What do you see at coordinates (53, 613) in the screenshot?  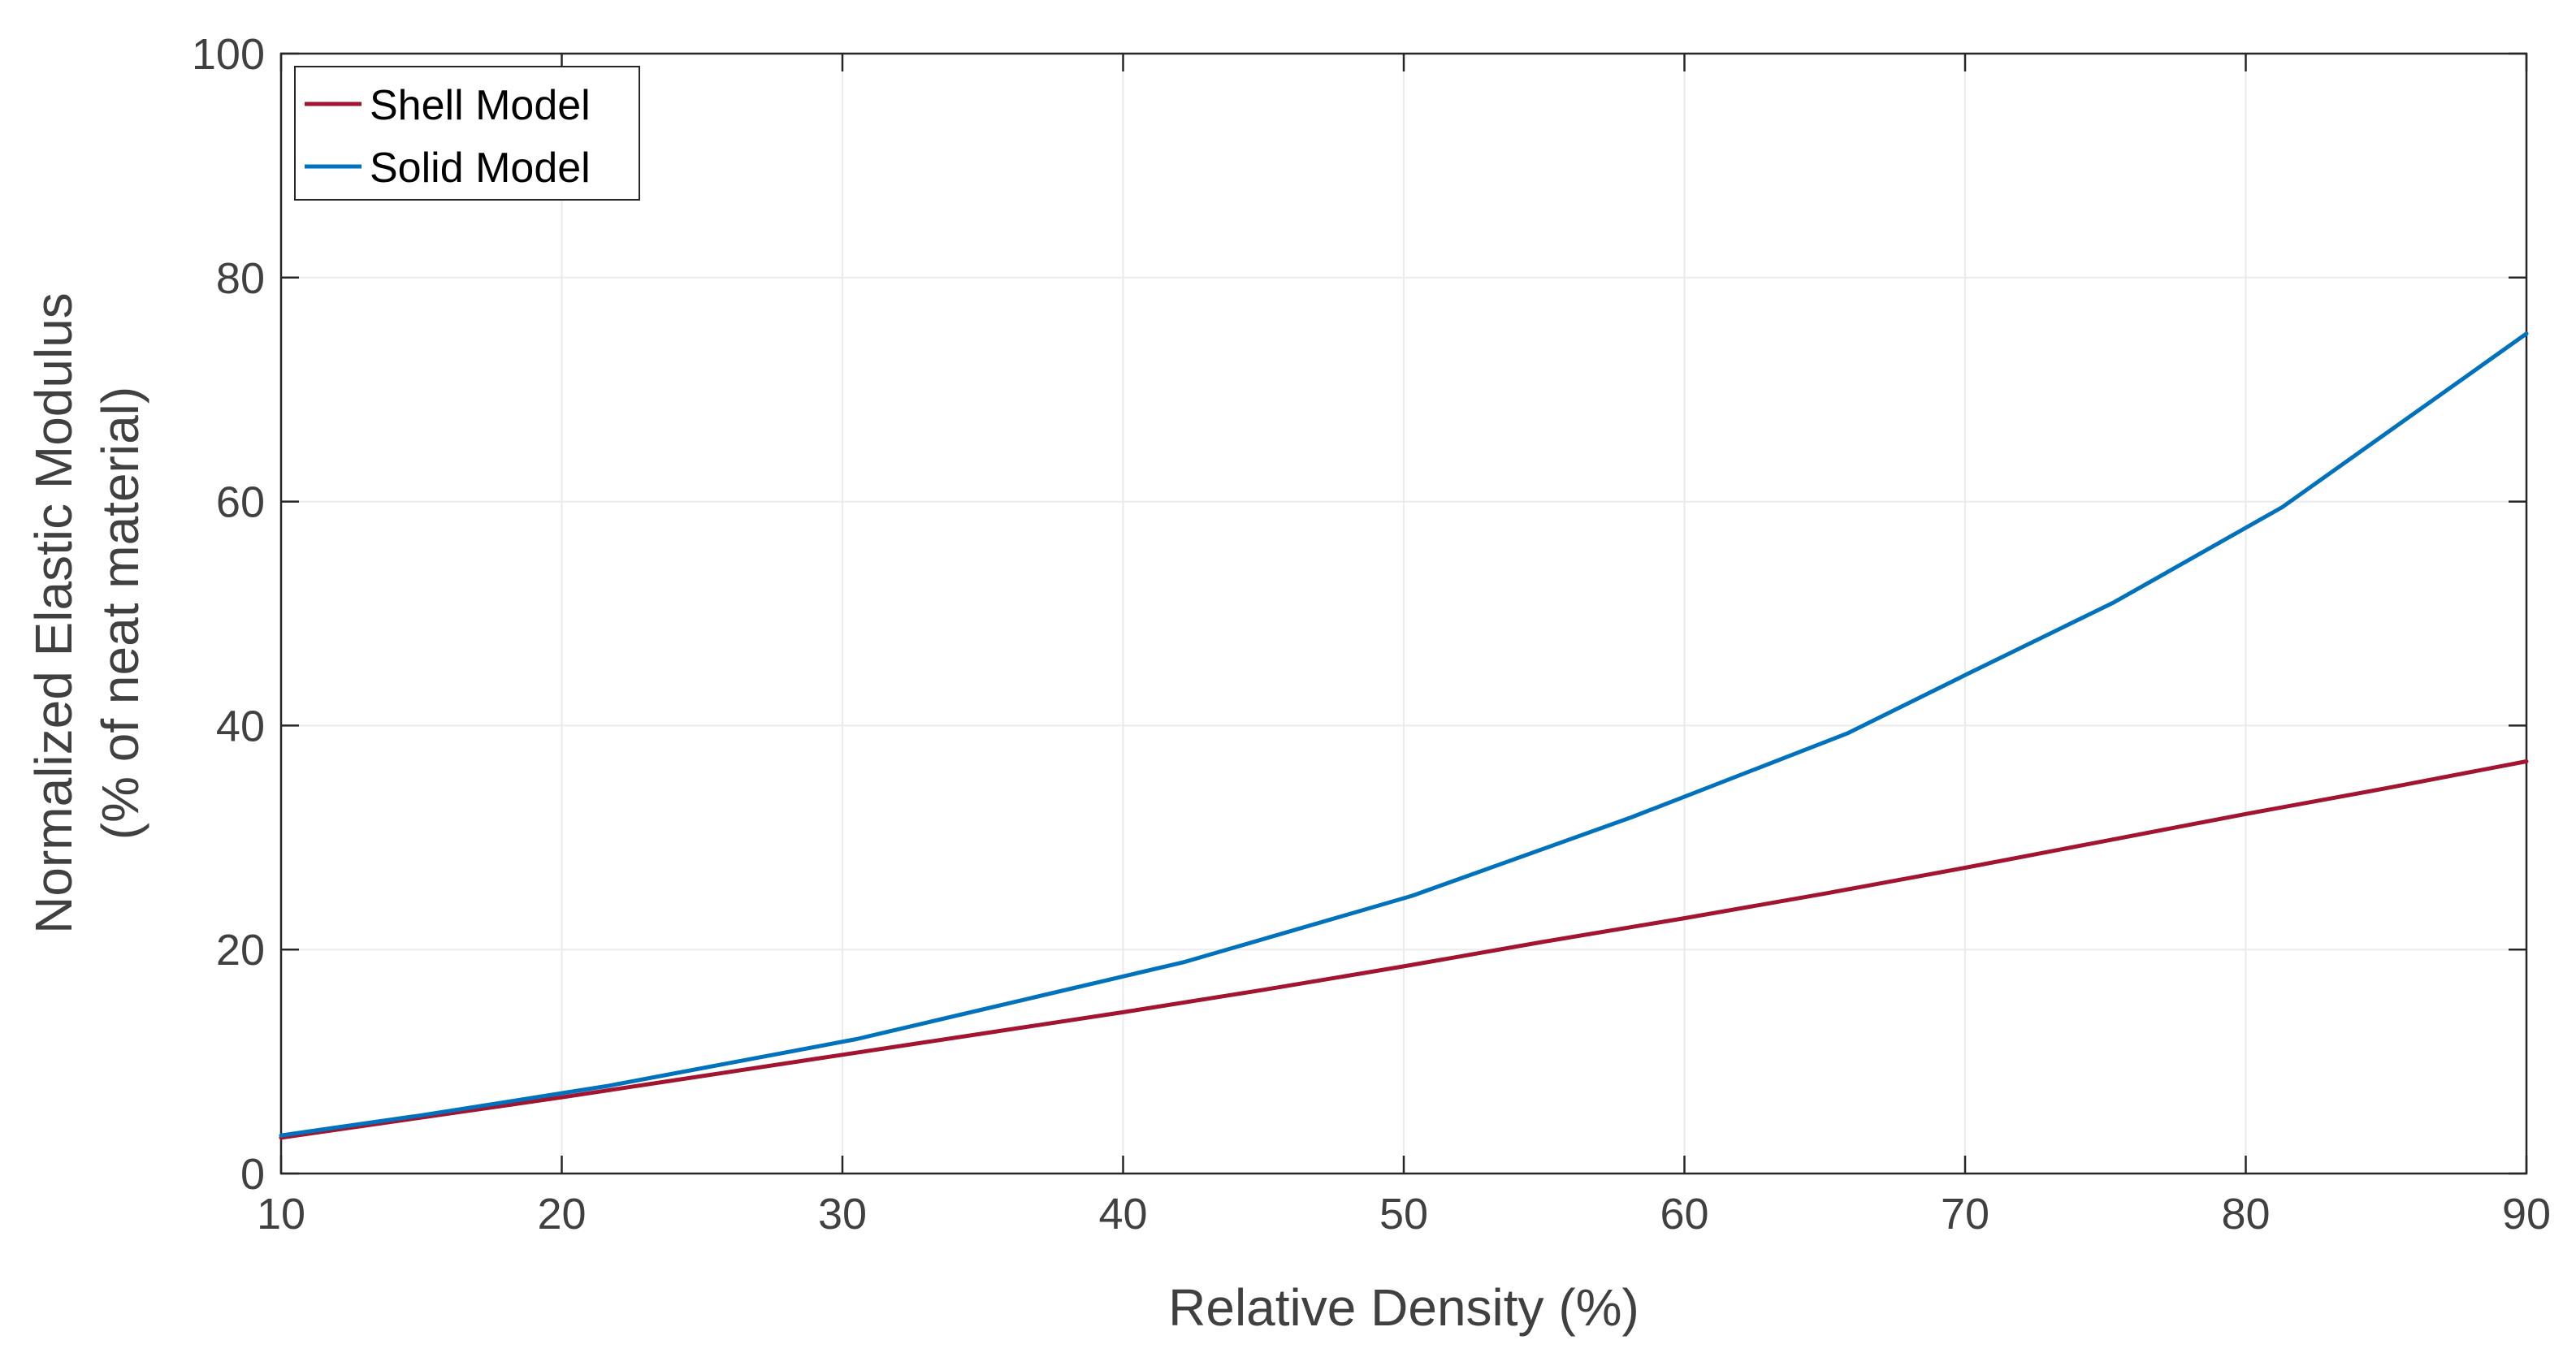 I see `y-axis-label-line1: Normalized Elastic Modulus` at bounding box center [53, 613].